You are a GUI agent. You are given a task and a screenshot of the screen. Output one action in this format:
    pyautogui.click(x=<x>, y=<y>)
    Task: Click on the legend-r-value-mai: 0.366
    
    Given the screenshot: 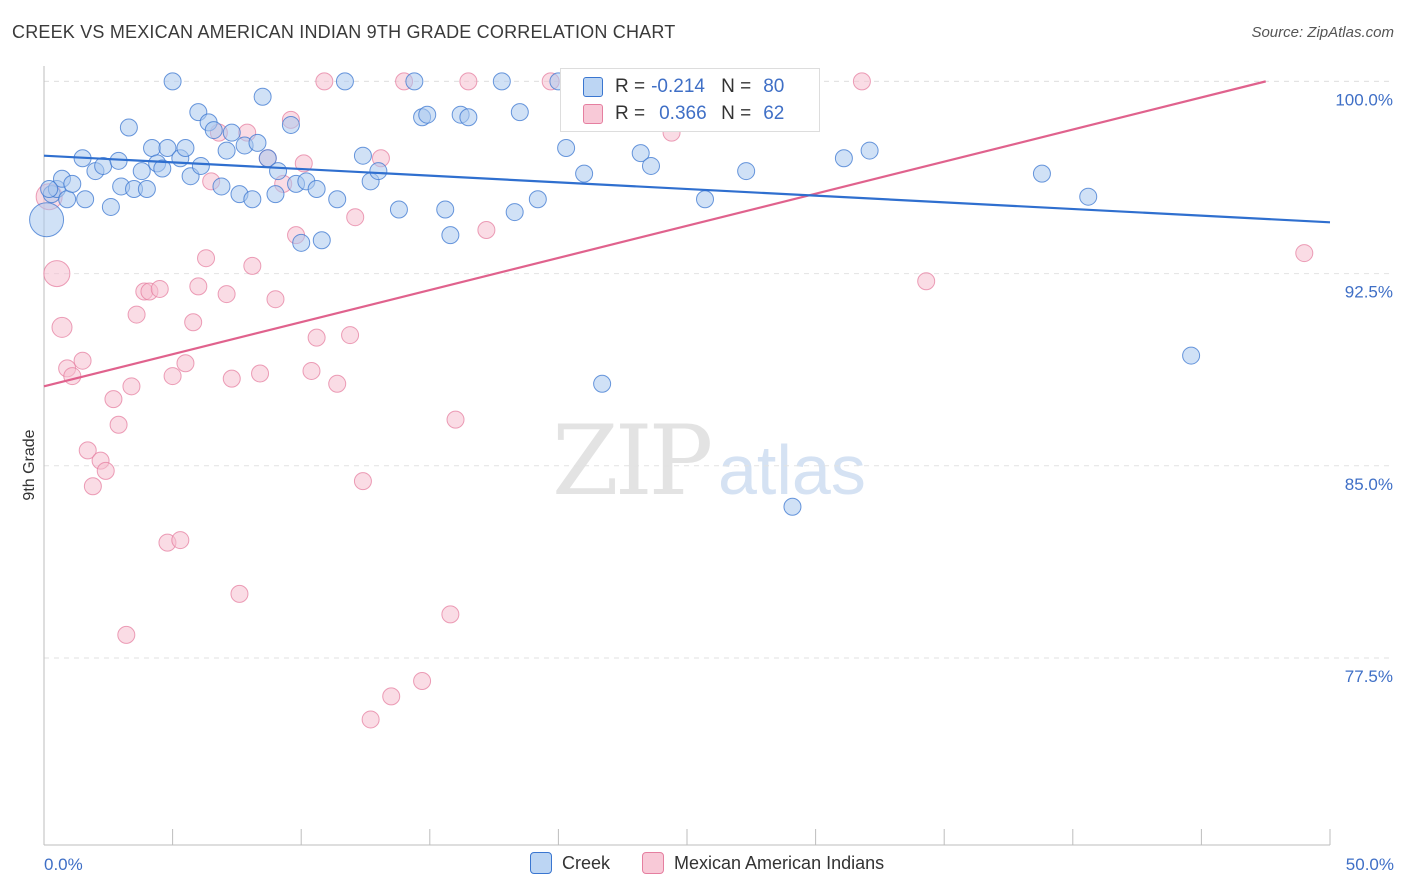 What is the action you would take?
    pyautogui.click(x=683, y=113)
    